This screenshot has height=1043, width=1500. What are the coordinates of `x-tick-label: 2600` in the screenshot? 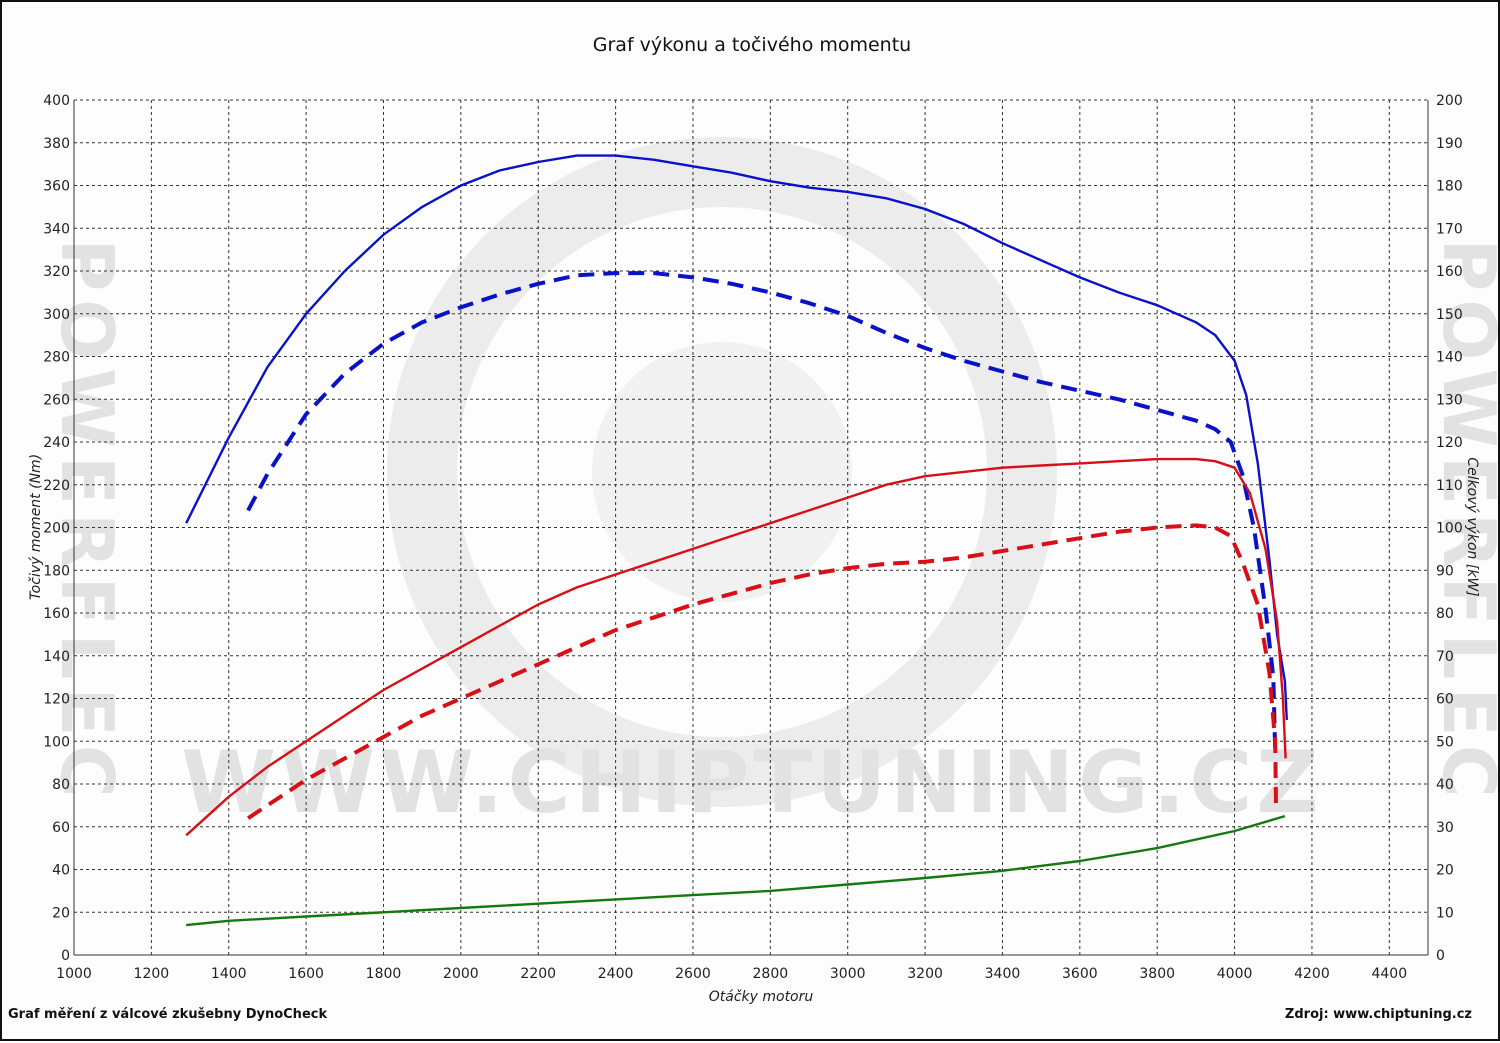 It's located at (693, 974).